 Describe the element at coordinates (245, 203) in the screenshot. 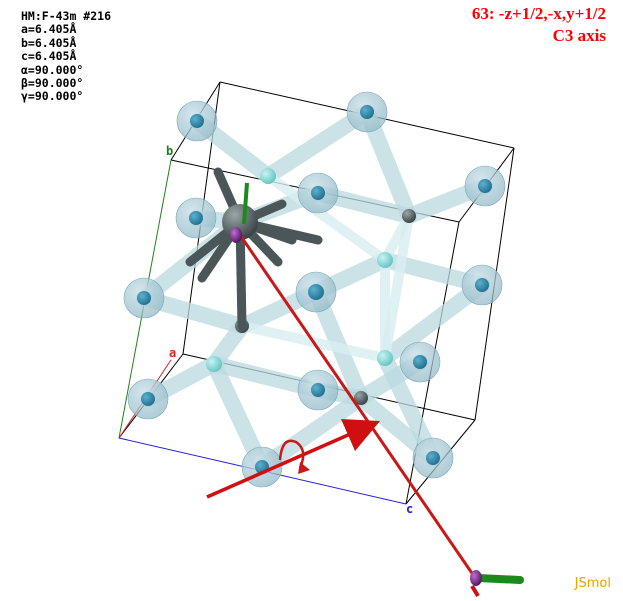

I see `green-vector` at that location.